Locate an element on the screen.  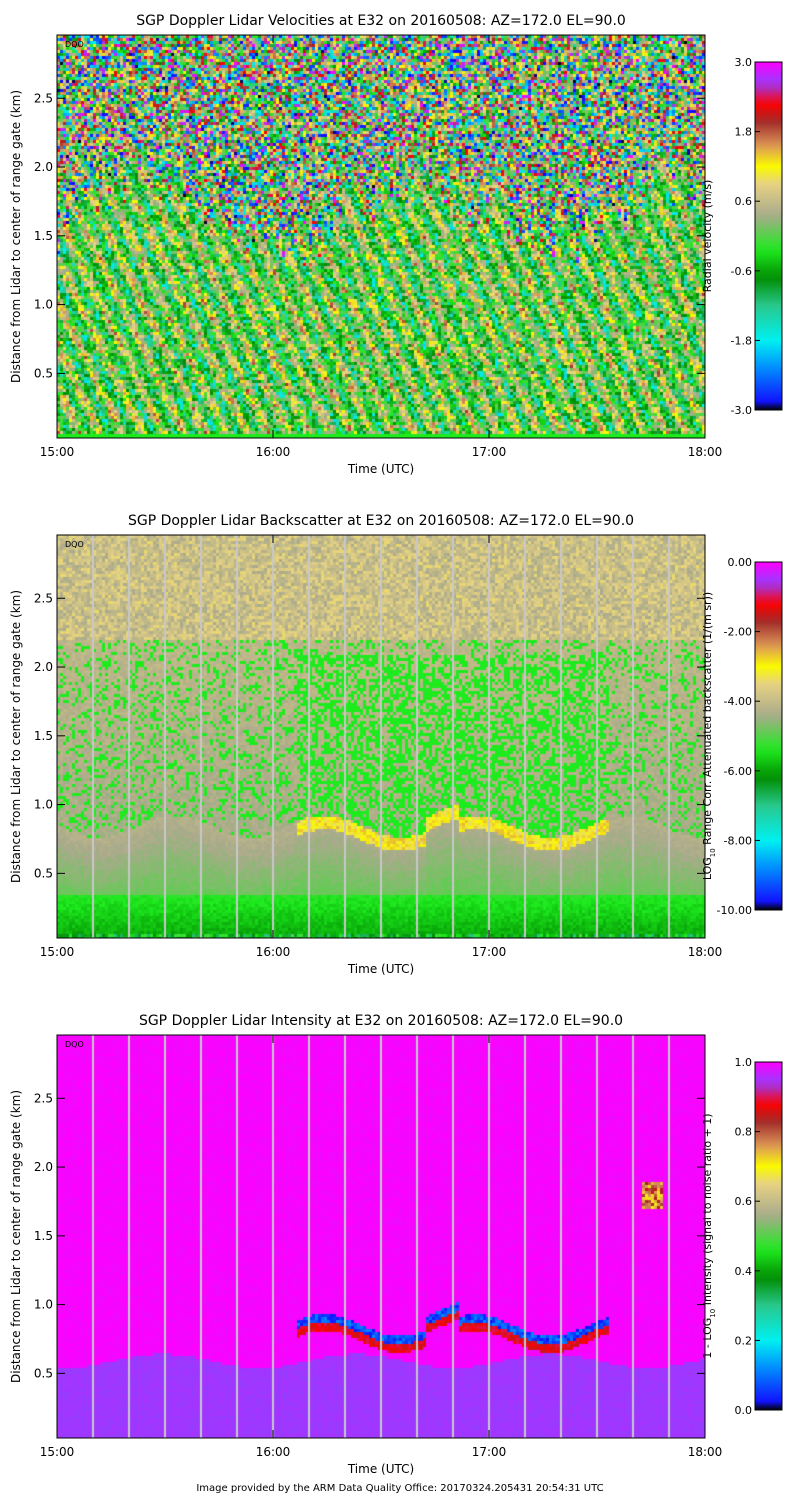
colorbar-tick-label: 3.0 is located at coordinates (744, 62).